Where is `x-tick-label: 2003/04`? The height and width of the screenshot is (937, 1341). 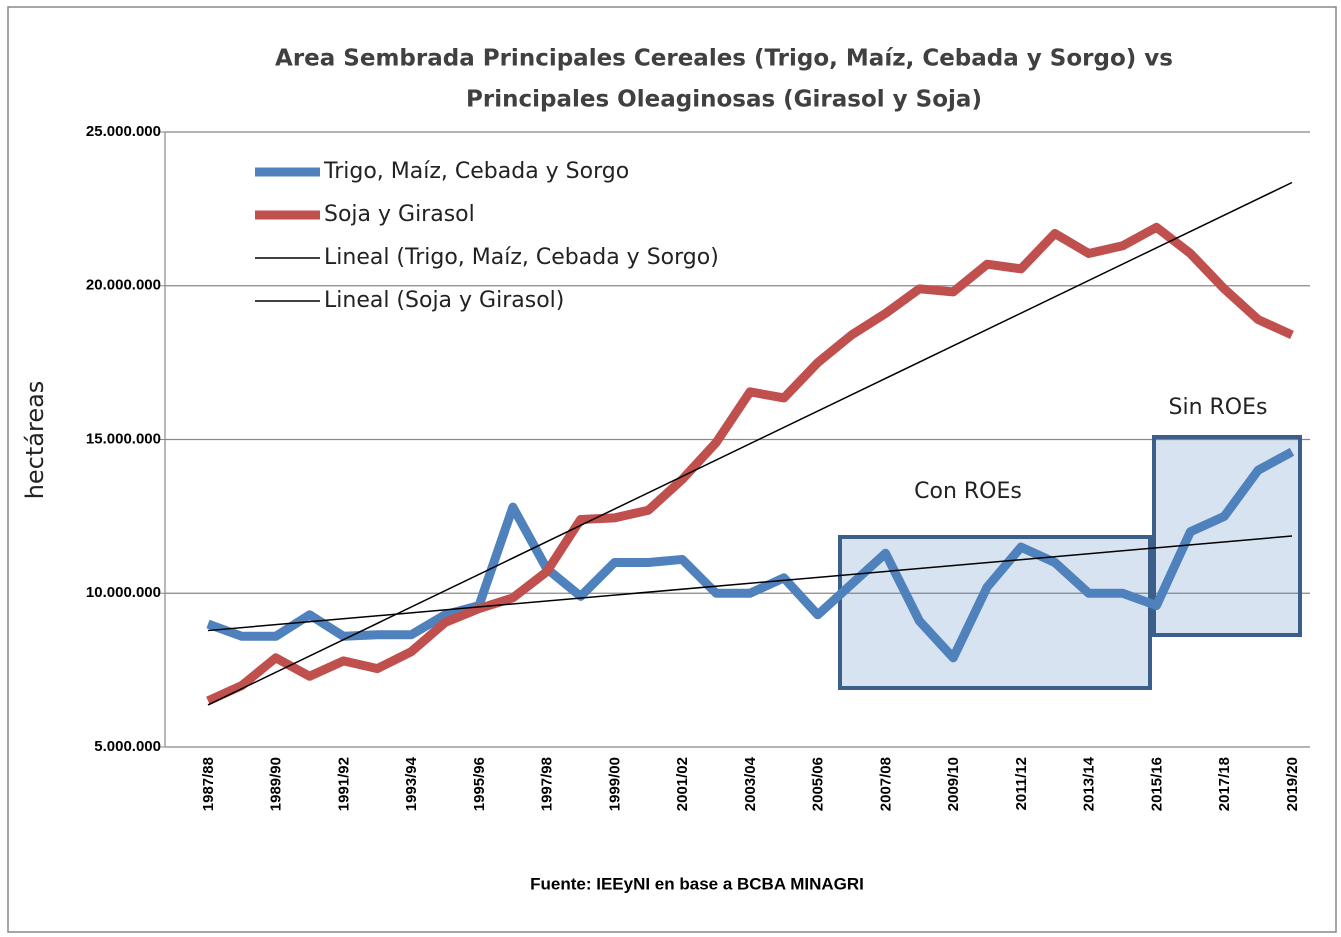
x-tick-label: 2003/04 is located at coordinates (750, 783).